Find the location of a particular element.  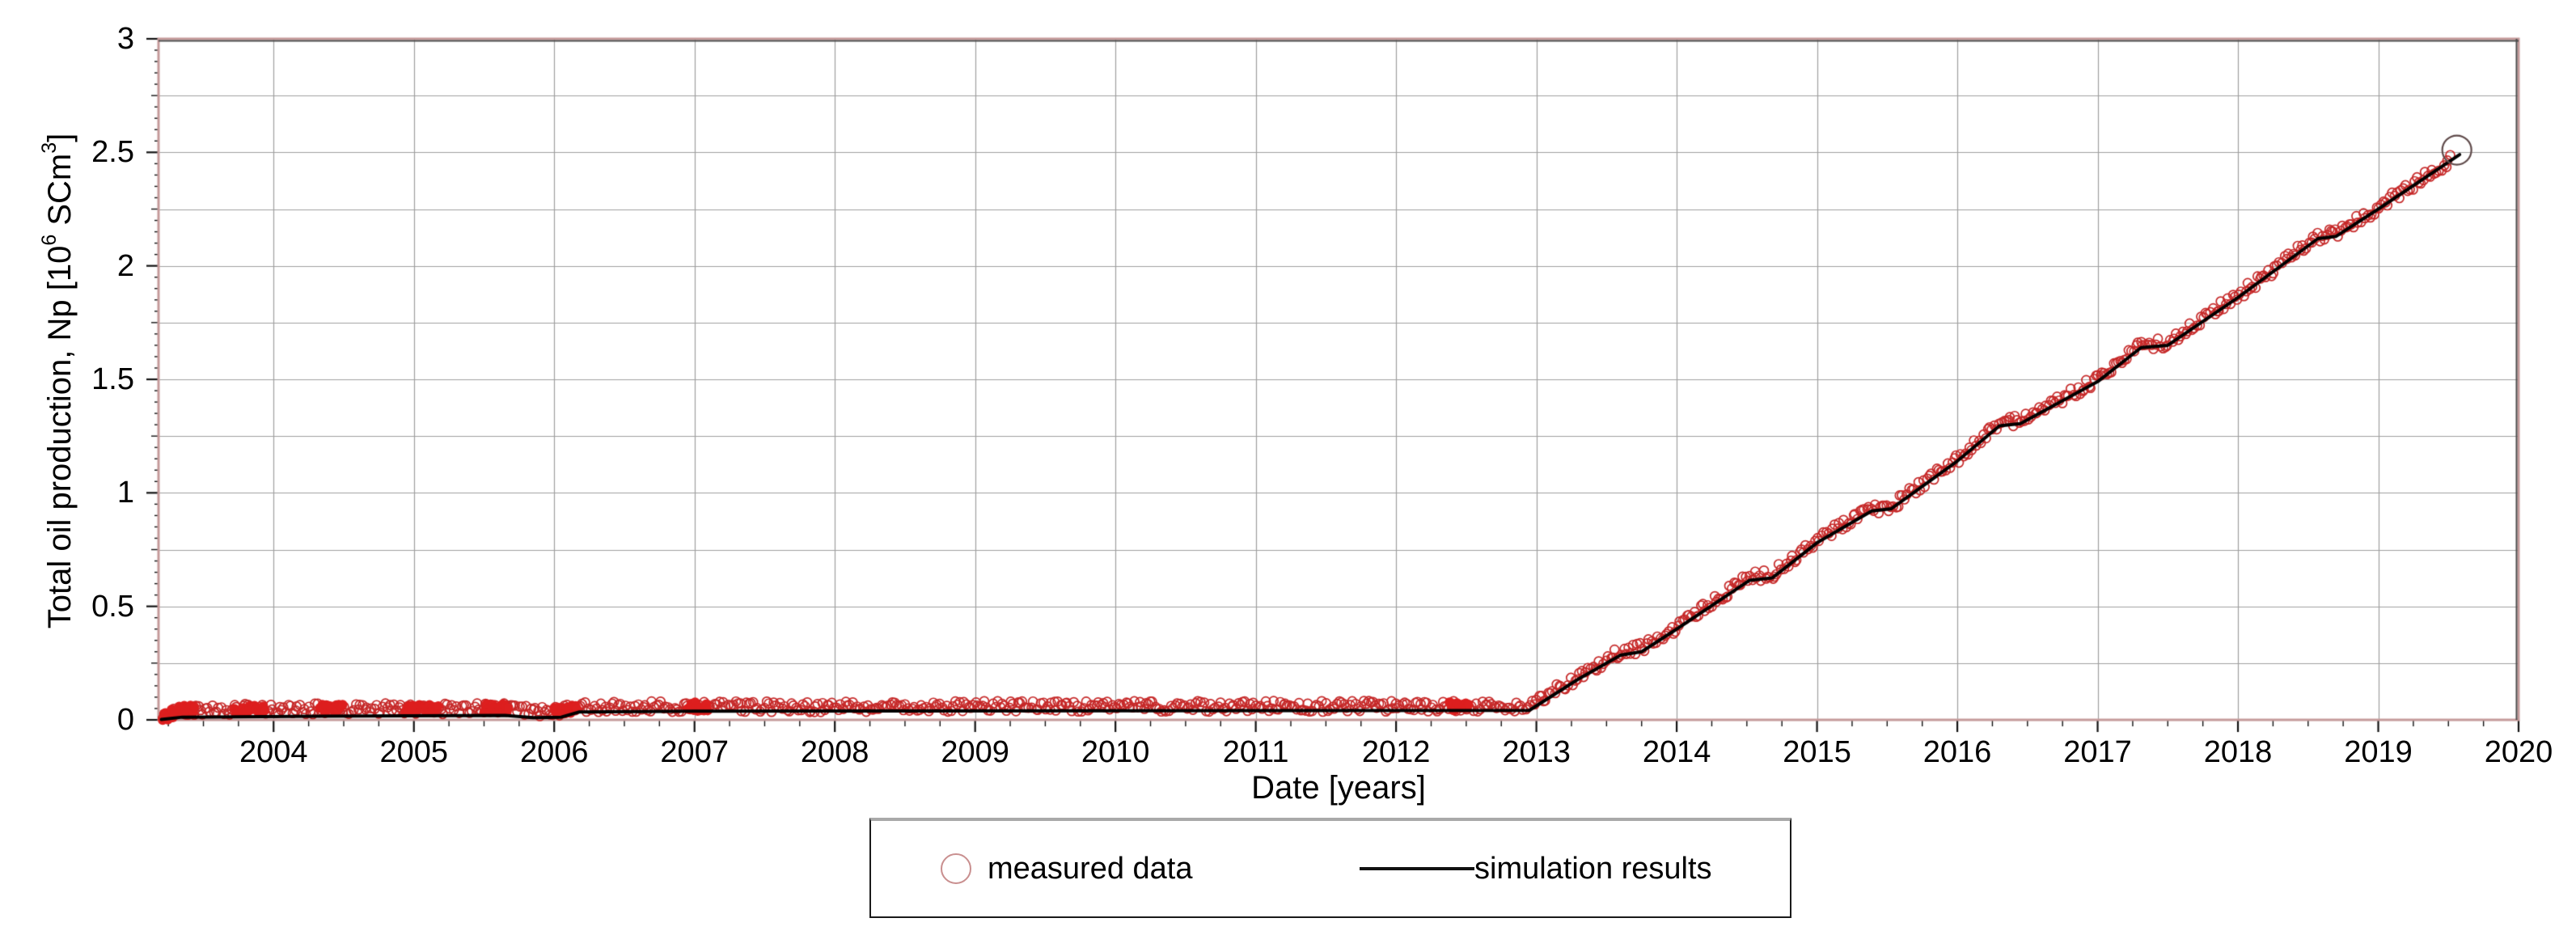

x-tick-label: 2006 is located at coordinates (554, 752).